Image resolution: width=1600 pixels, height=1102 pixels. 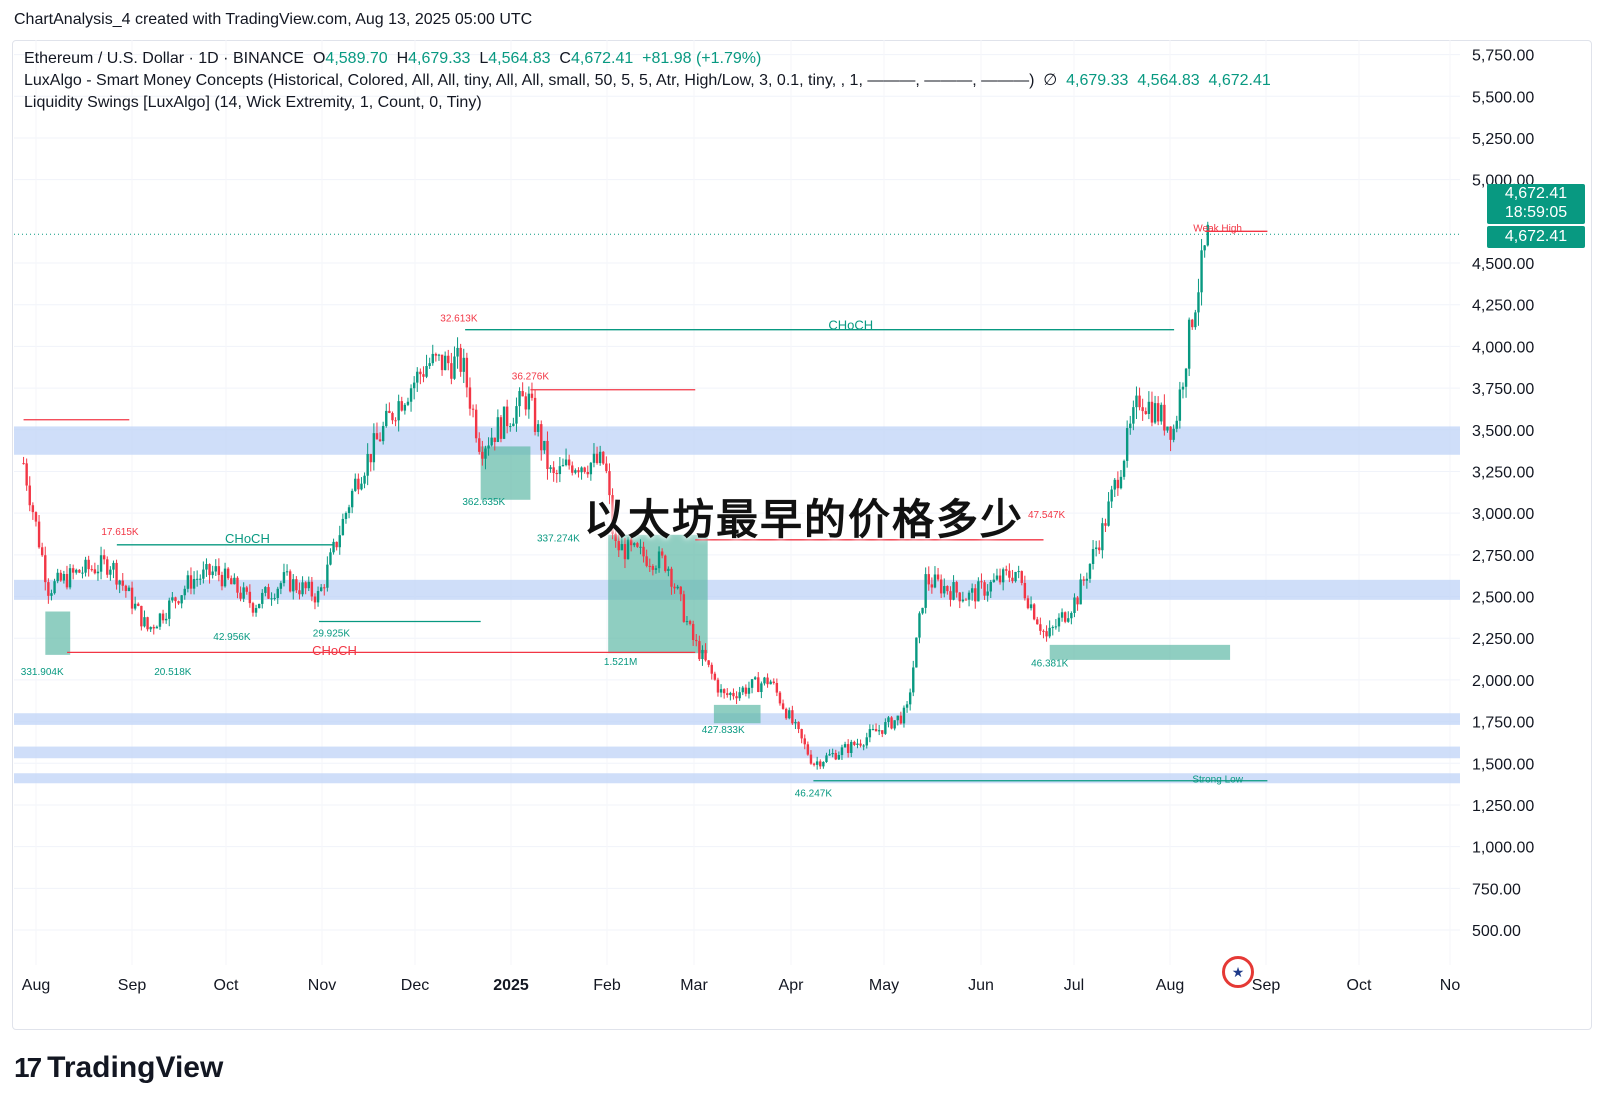 I want to click on chart-annotation: Strong Low, so click(x=1217, y=779).